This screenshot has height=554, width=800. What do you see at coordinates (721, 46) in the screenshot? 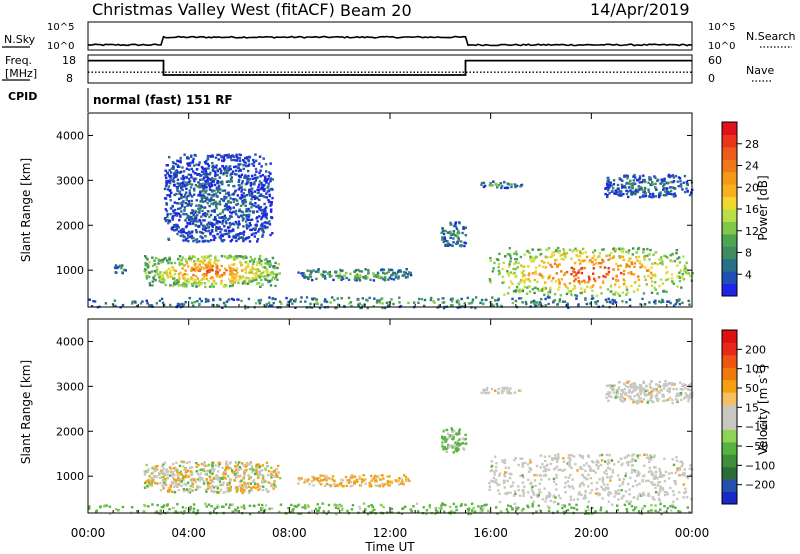
I see `noise-right-tick-bottom: 10^0` at bounding box center [721, 46].